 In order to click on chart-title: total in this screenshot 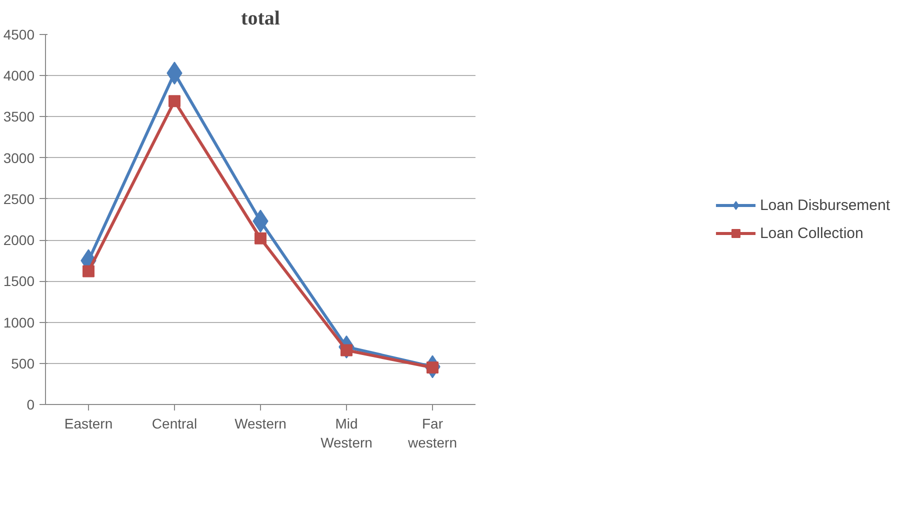, I will do `click(260, 19)`.